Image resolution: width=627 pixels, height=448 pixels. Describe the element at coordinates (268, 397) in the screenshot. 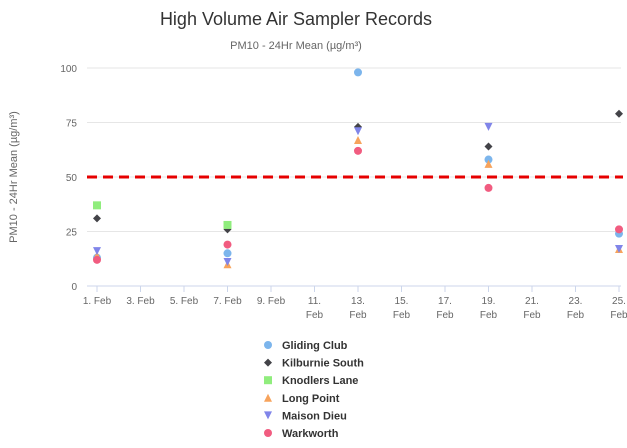

I see `legend-symbol-long-point` at that location.